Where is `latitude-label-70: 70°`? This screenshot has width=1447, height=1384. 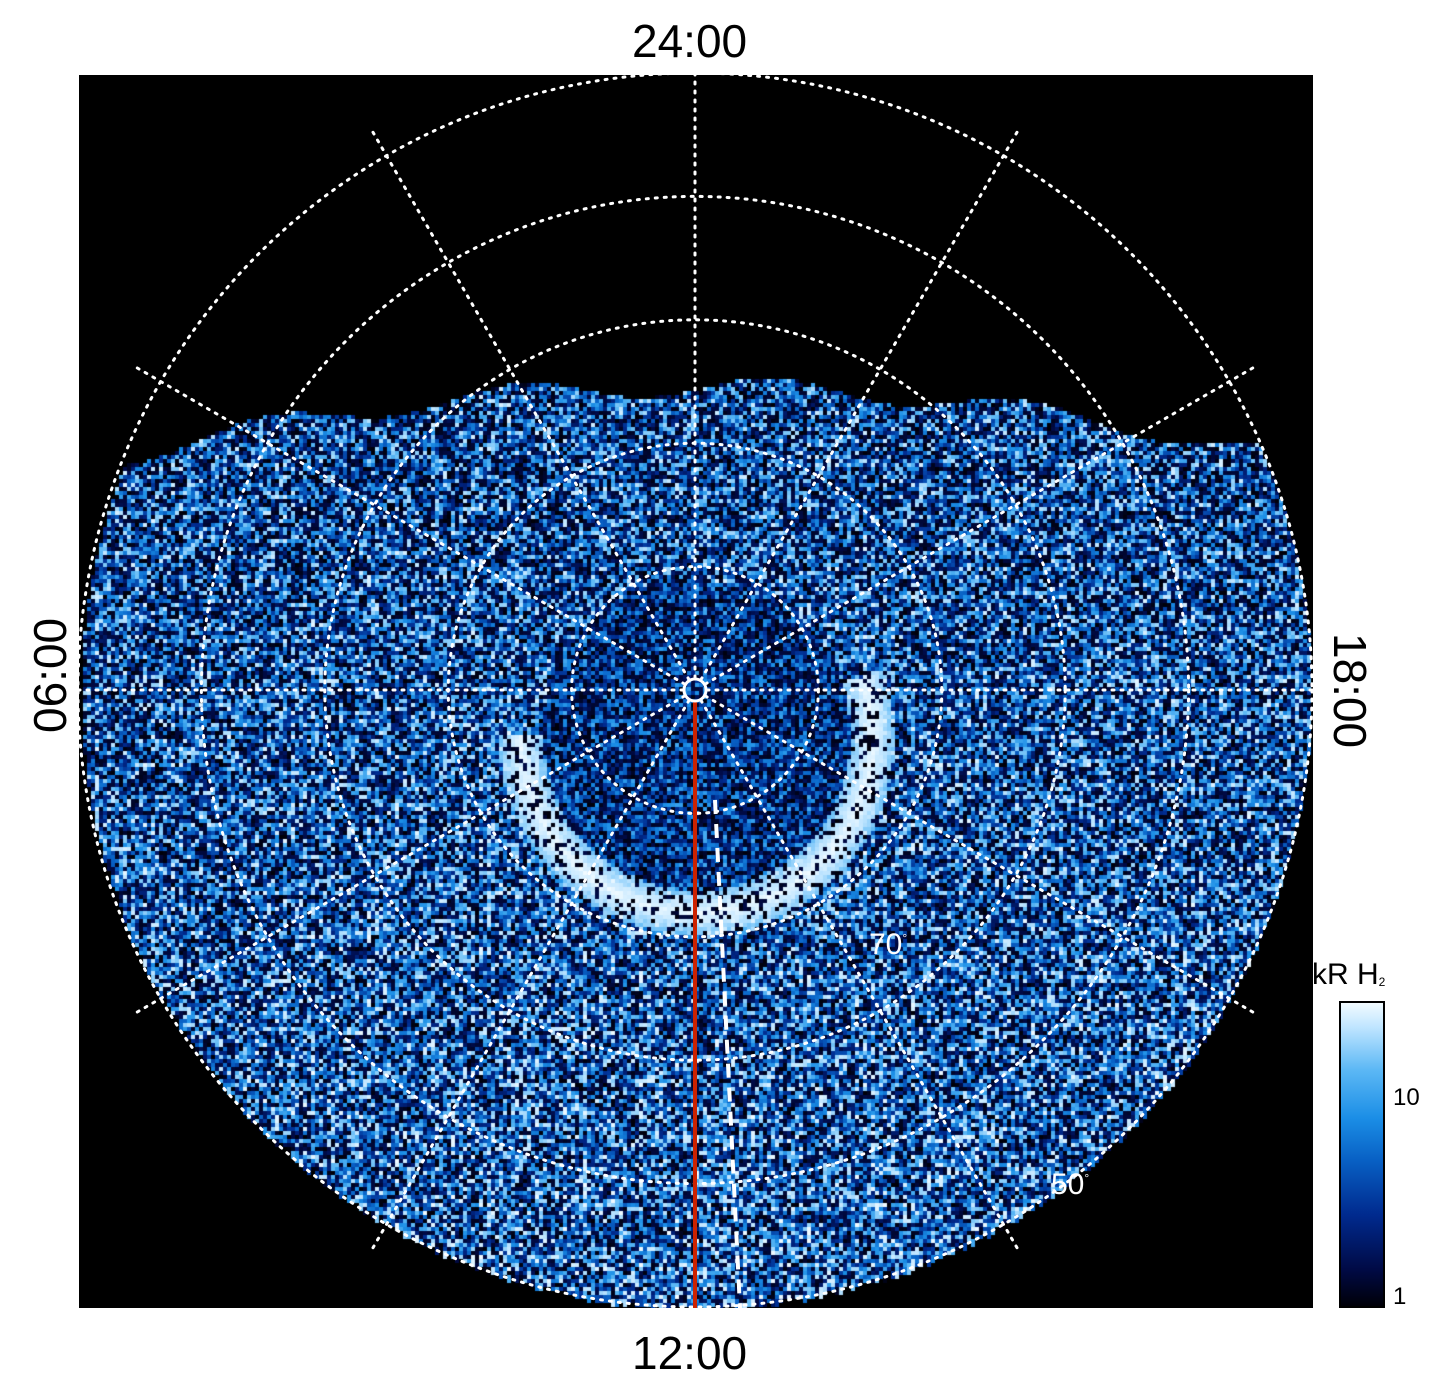
latitude-label-70: 70° is located at coordinates (888, 944).